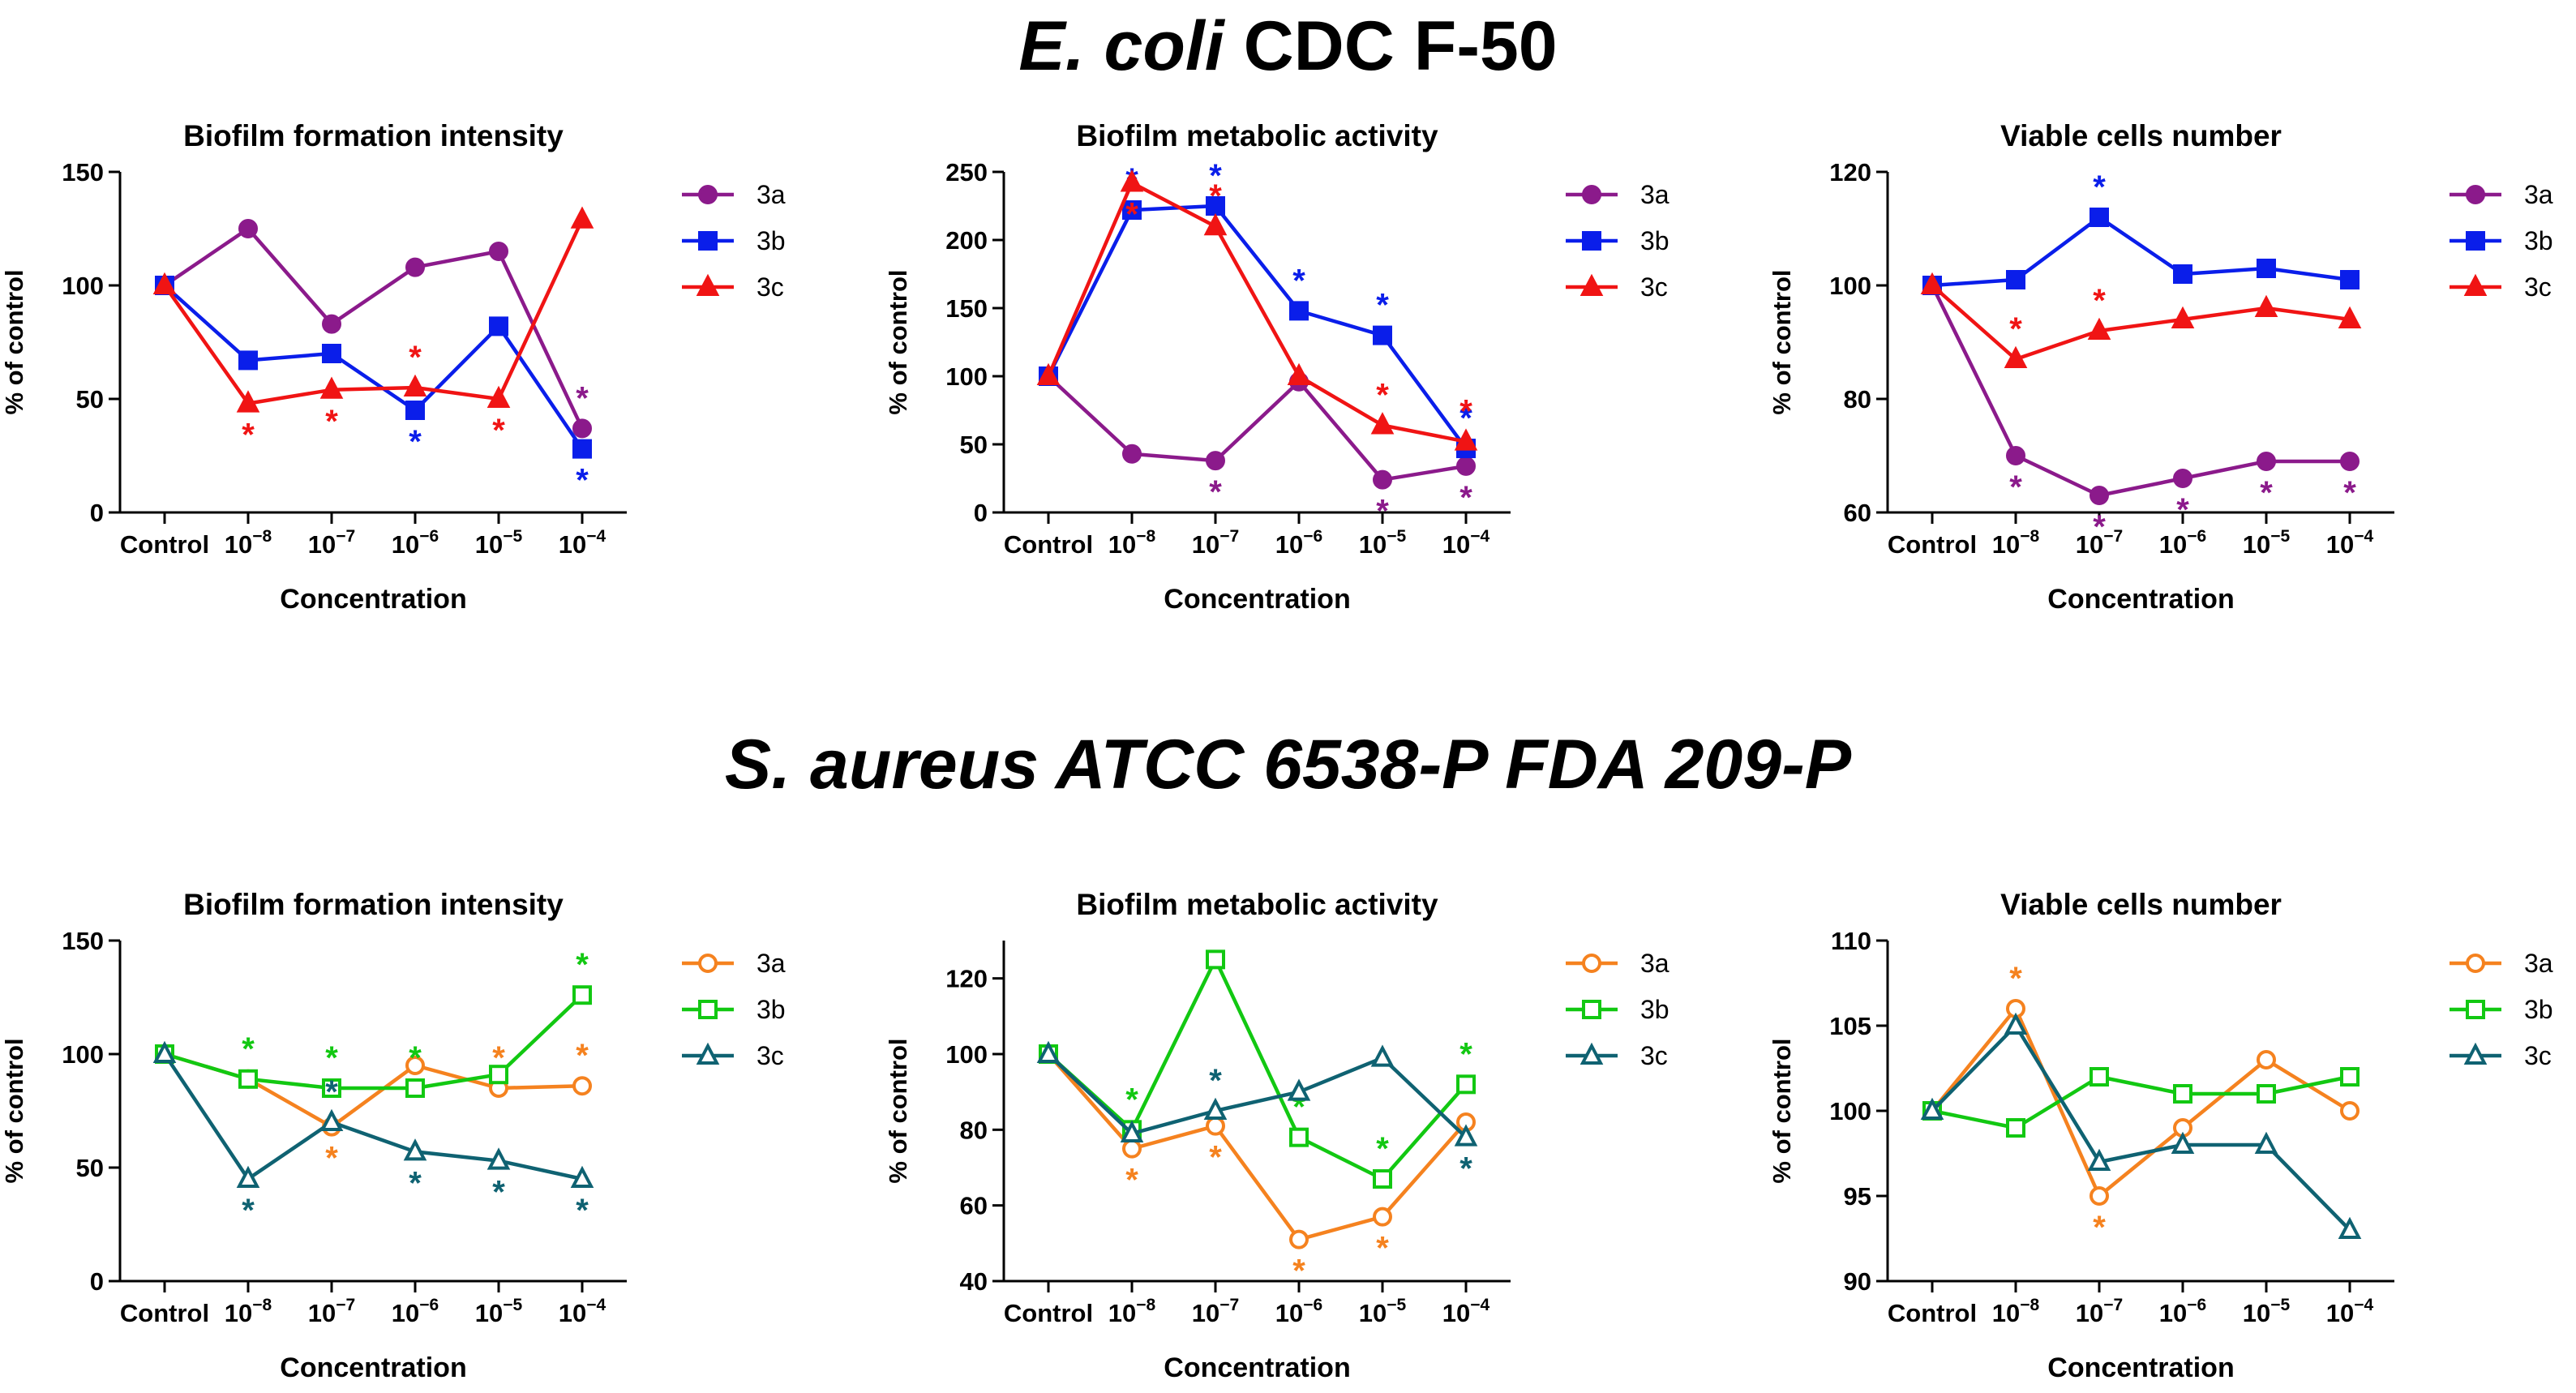 The height and width of the screenshot is (1393, 2576). What do you see at coordinates (2267, 543) in the screenshot?
I see `x-tick-label: 10⁻⁵` at bounding box center [2267, 543].